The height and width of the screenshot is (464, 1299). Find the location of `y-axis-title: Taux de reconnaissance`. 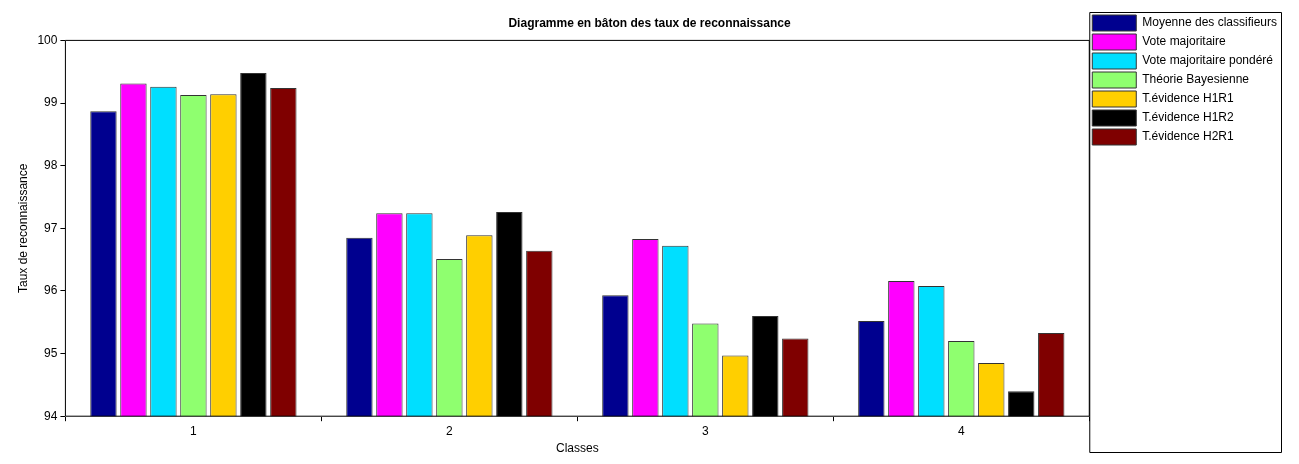

y-axis-title: Taux de reconnaissance is located at coordinates (22, 228).